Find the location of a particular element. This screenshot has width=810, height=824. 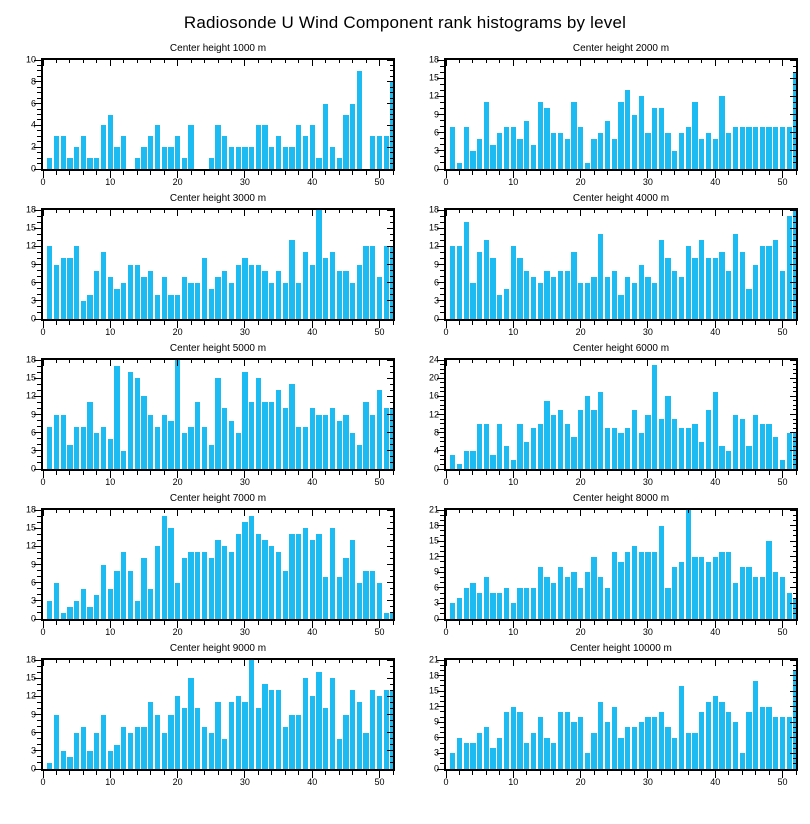

y-tick-label: 9 is located at coordinates (33, 714).